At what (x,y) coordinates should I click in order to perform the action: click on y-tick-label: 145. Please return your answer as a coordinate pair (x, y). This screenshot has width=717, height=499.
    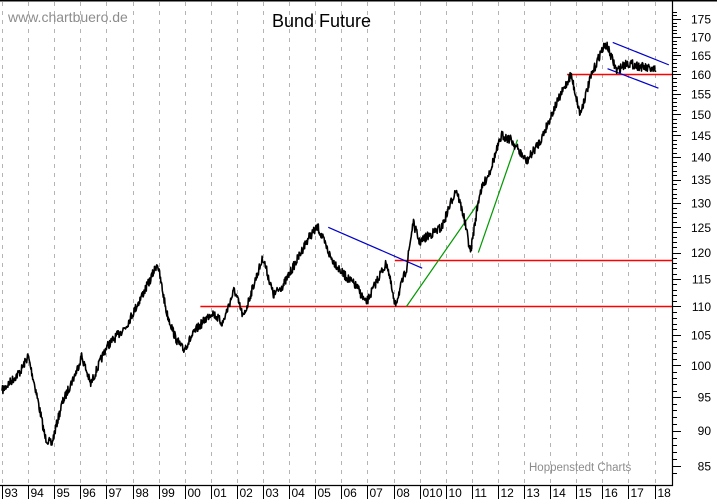
    Looking at the image, I should click on (701, 136).